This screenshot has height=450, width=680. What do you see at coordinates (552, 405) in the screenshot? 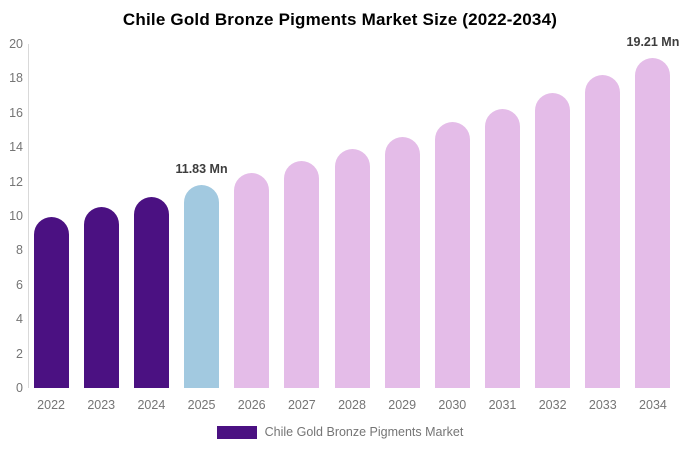
I see `x-label-2032: 2032` at bounding box center [552, 405].